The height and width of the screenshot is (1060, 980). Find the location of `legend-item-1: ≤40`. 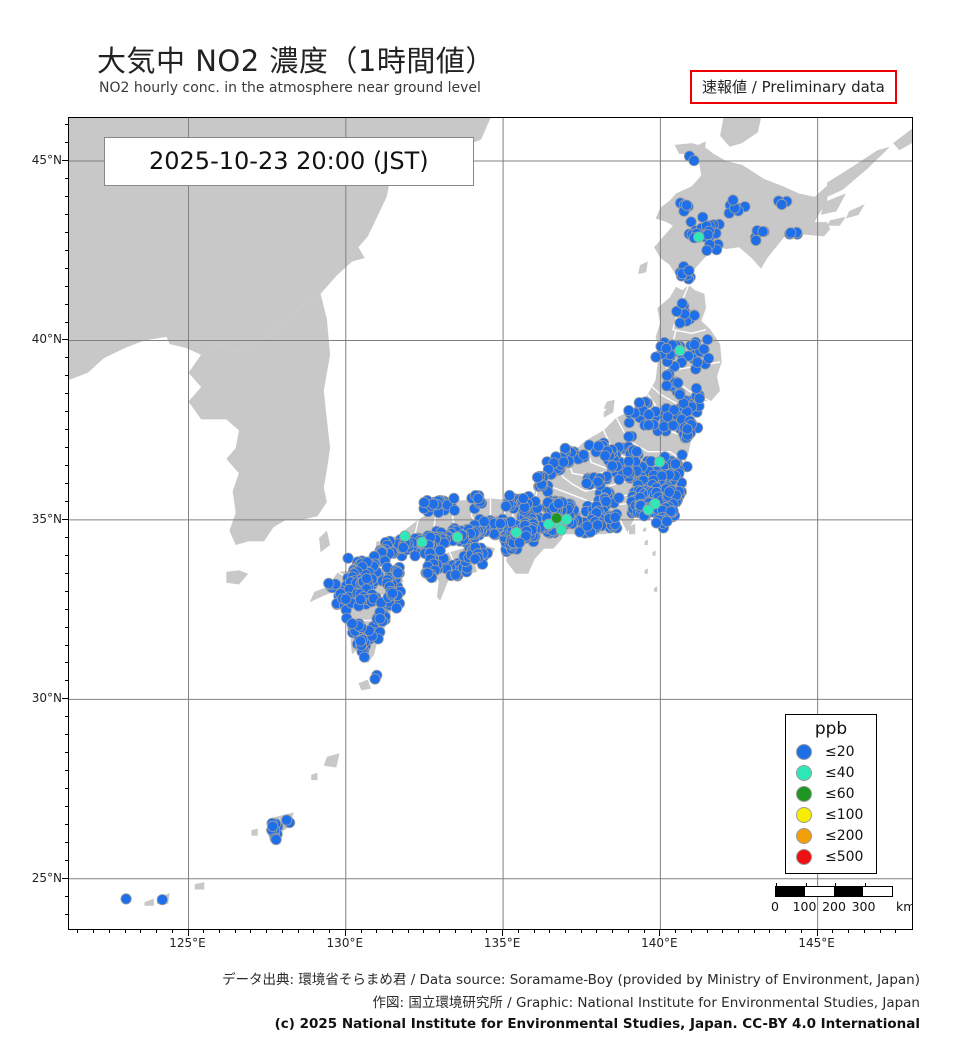

legend-item-1: ≤40 is located at coordinates (831, 772).